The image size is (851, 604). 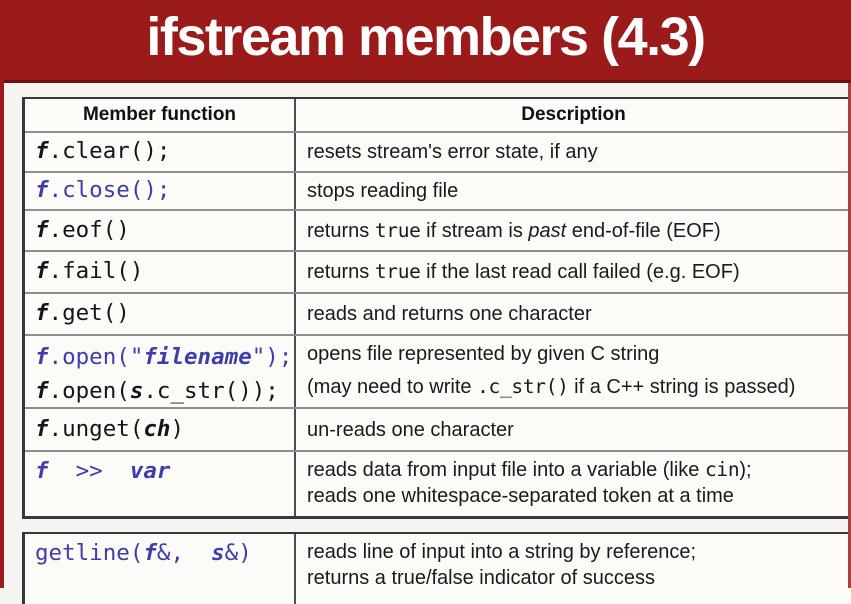 What do you see at coordinates (2, 294) in the screenshot?
I see `left-red-edge-strip` at bounding box center [2, 294].